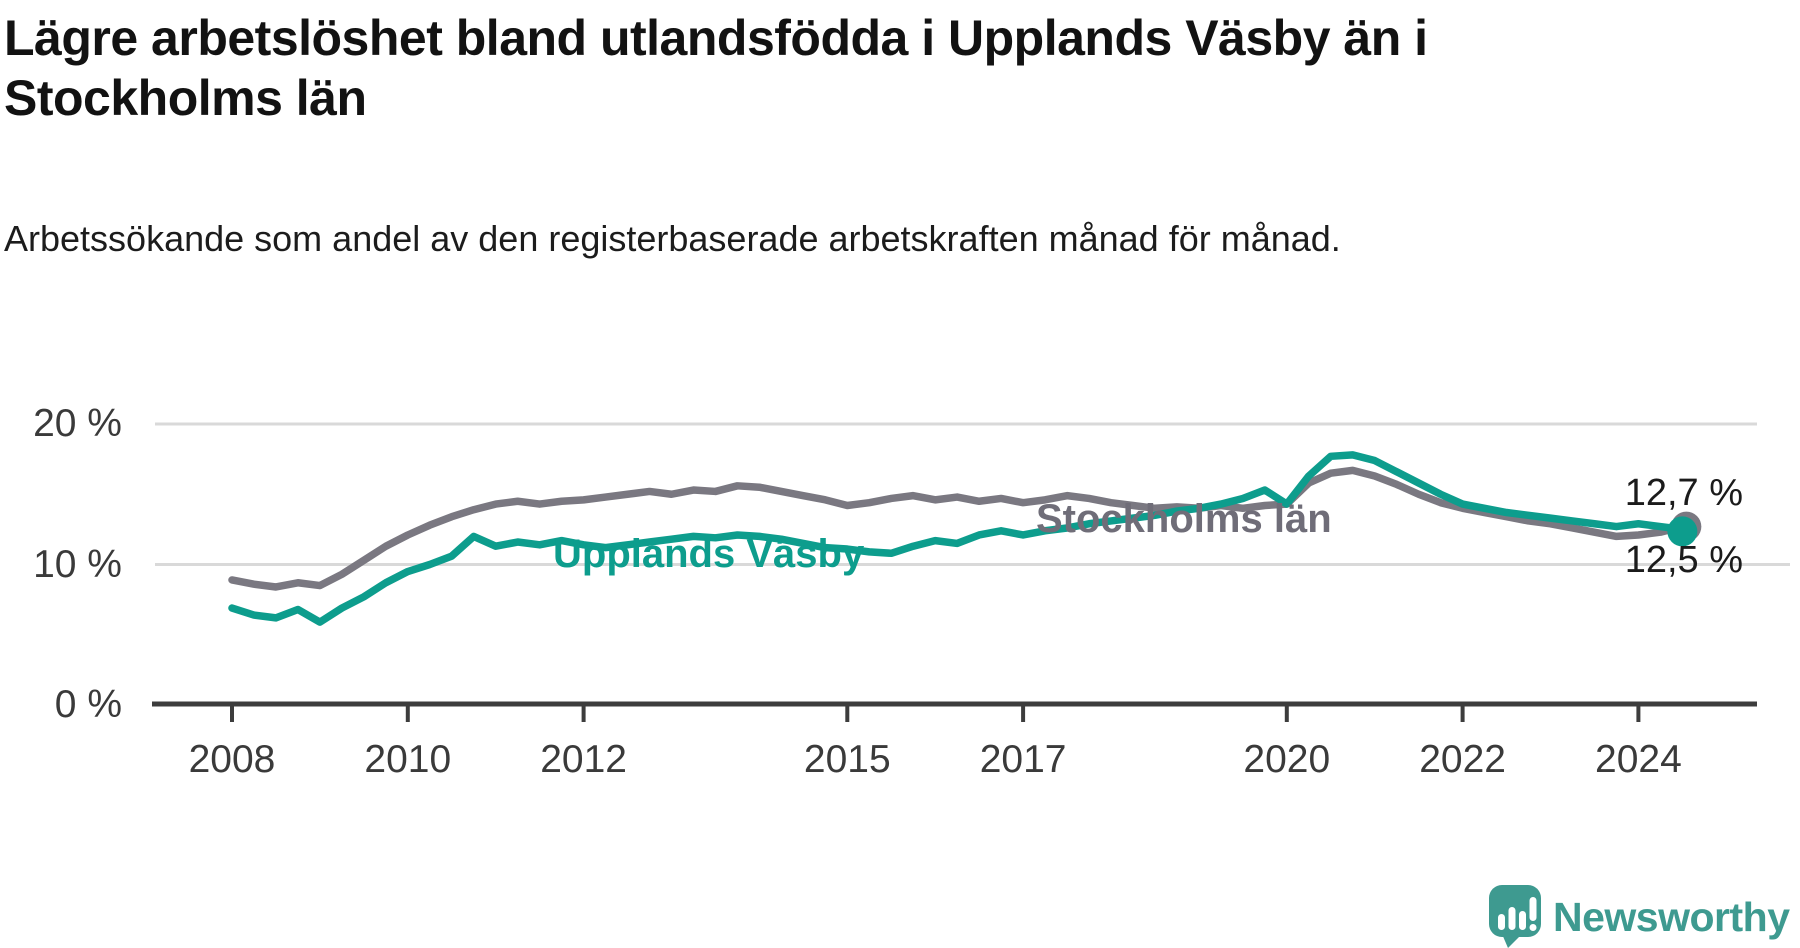 Image resolution: width=1800 pixels, height=948 pixels. Describe the element at coordinates (1683, 560) in the screenshot. I see `end-value-label-upplands-vasby: 12,5 %` at that location.